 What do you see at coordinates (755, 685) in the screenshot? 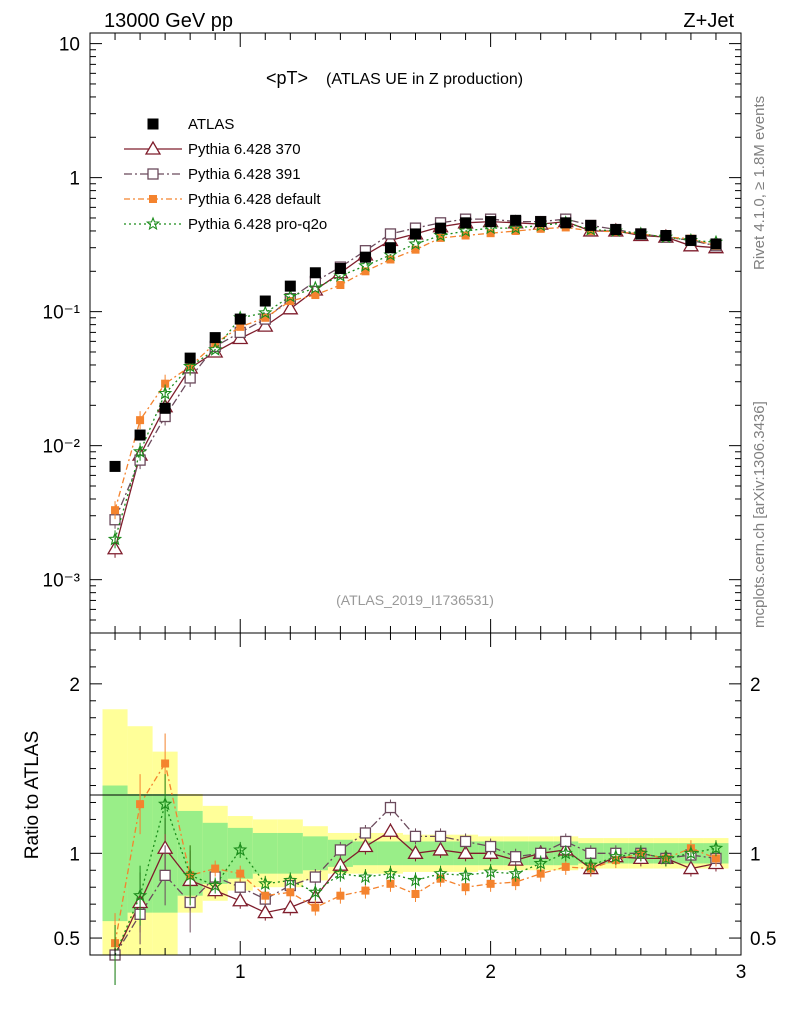
I see `ratio-y-tick-label-right: 2` at bounding box center [755, 685].